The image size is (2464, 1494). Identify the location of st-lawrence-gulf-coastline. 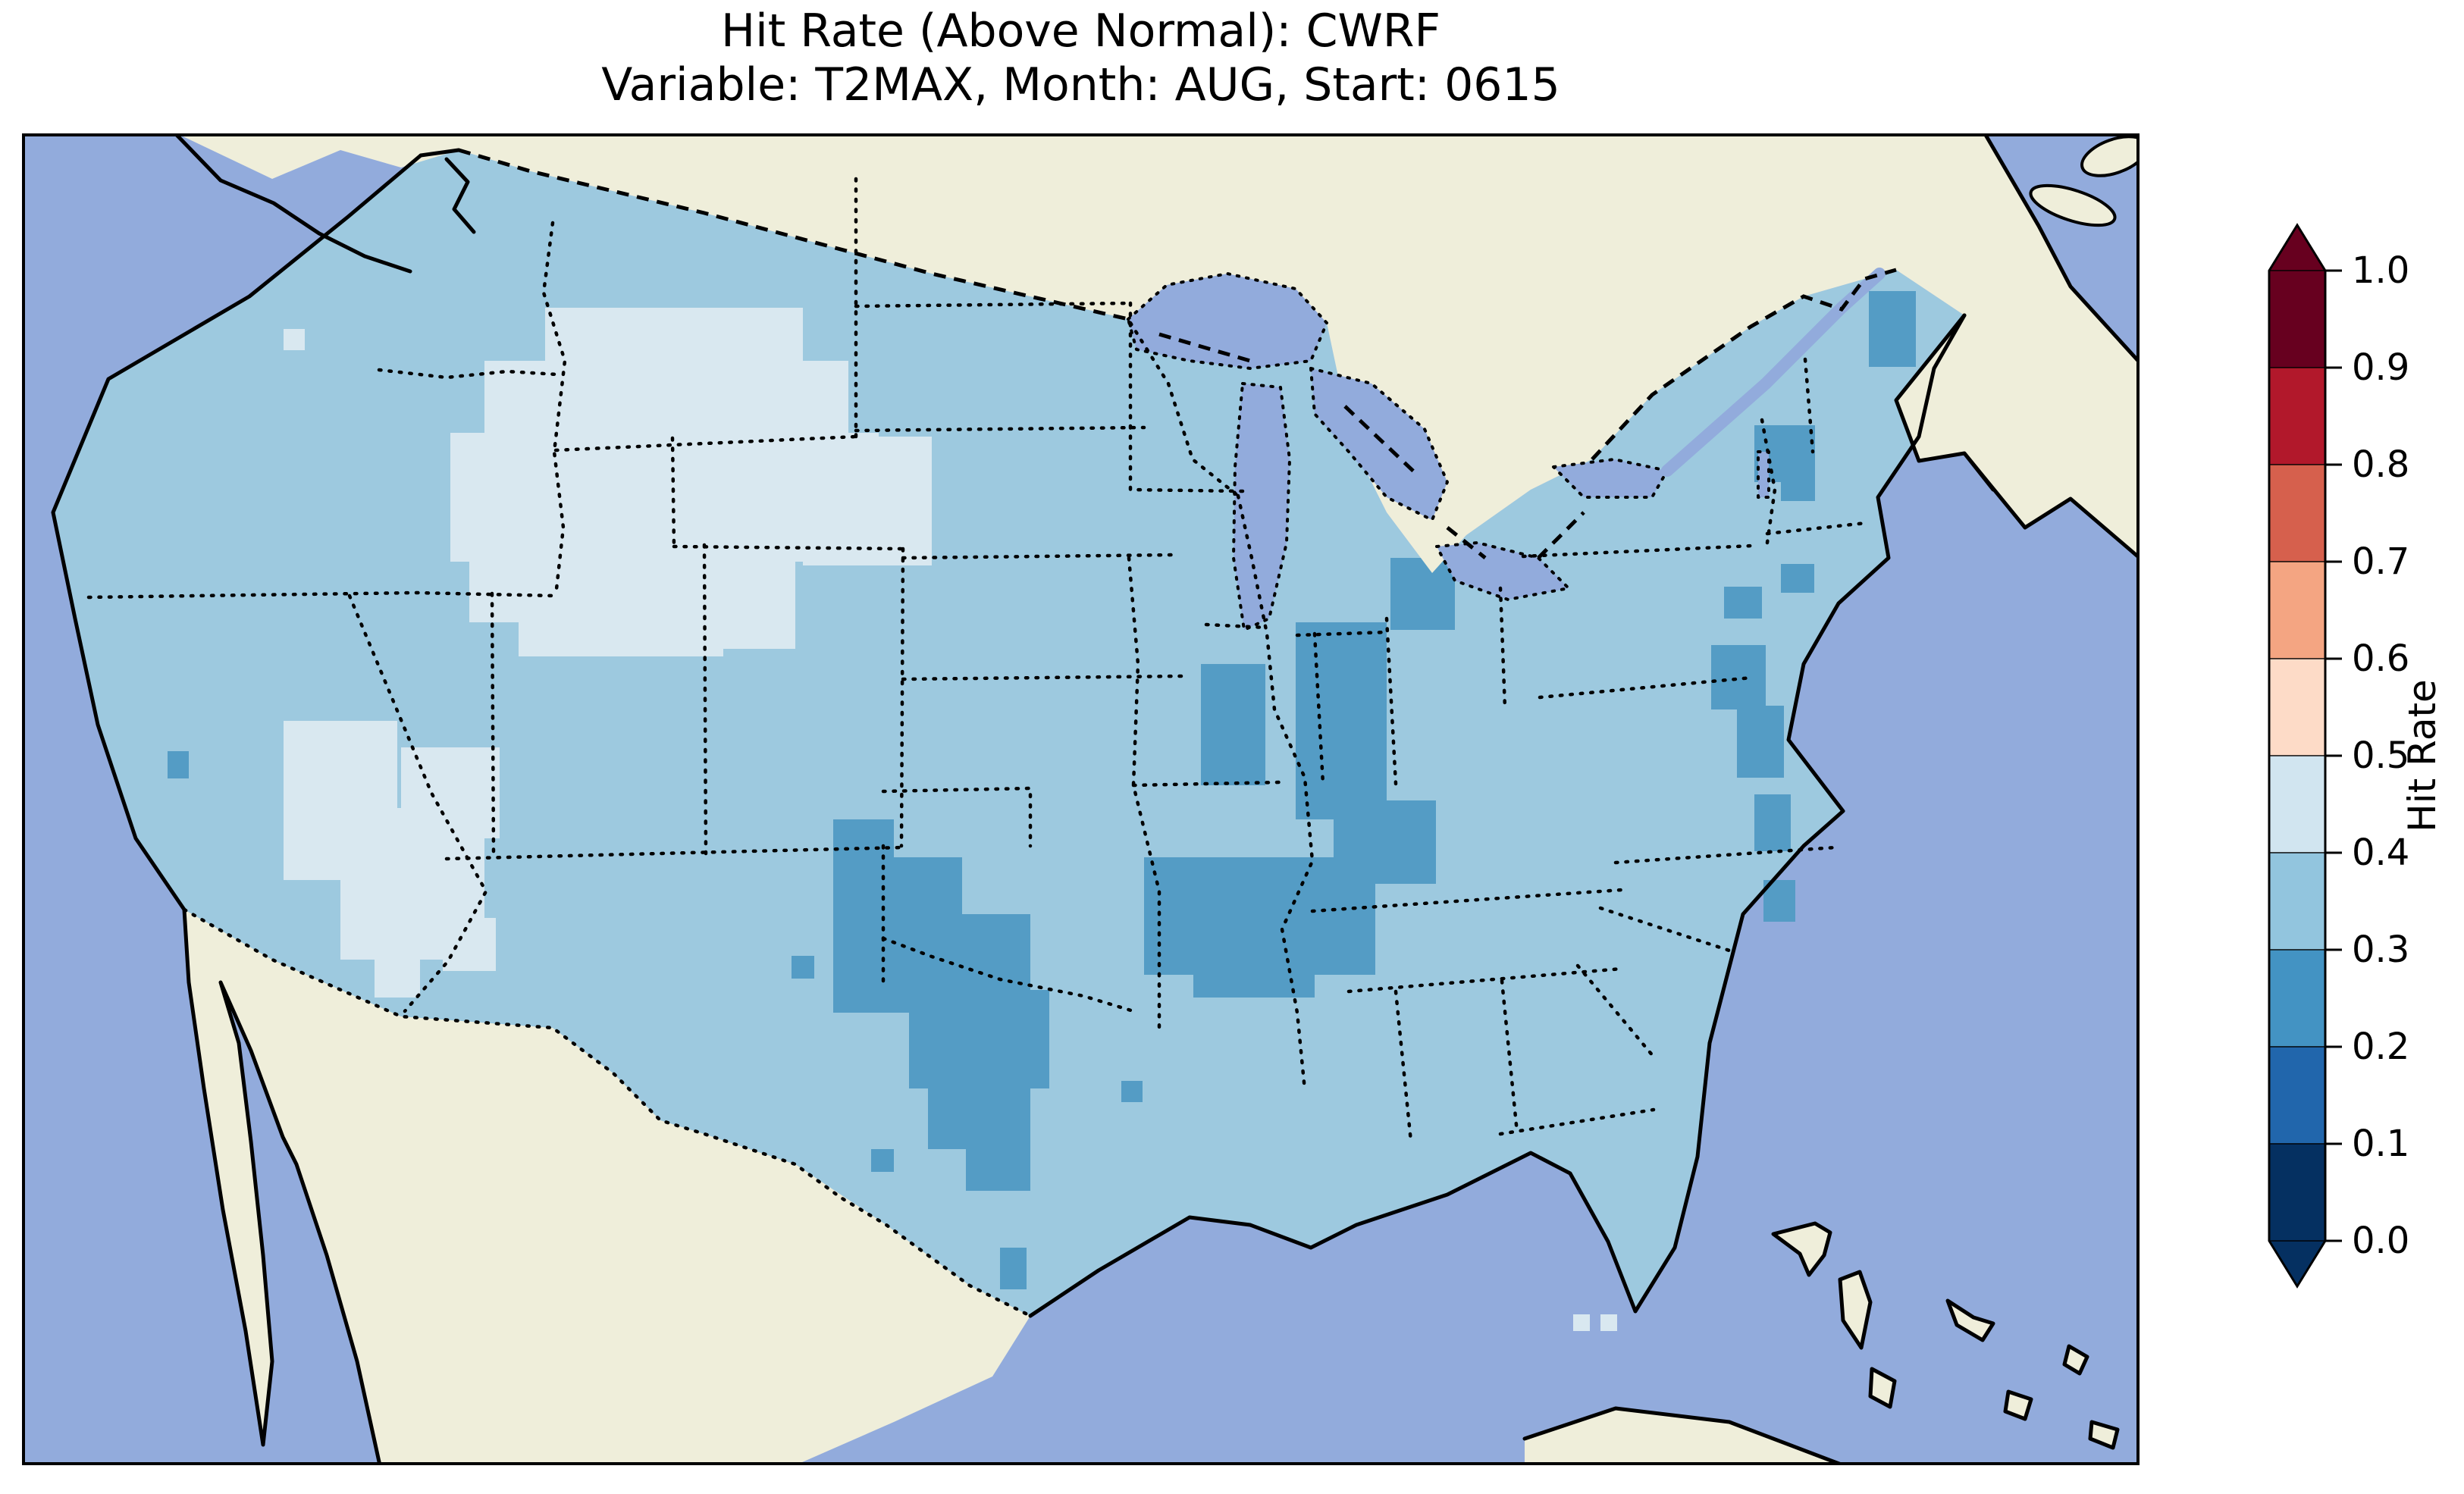
(2062, 249).